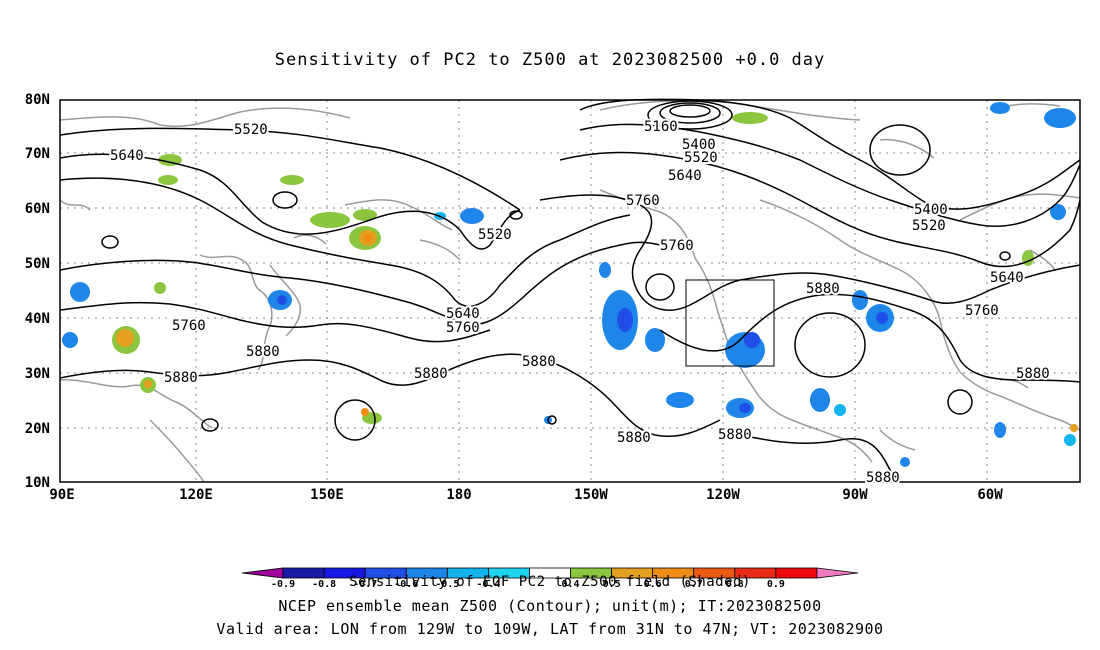 The height and width of the screenshot is (650, 1100). I want to click on colorbar-tick-label: 0.4, so click(571, 584).